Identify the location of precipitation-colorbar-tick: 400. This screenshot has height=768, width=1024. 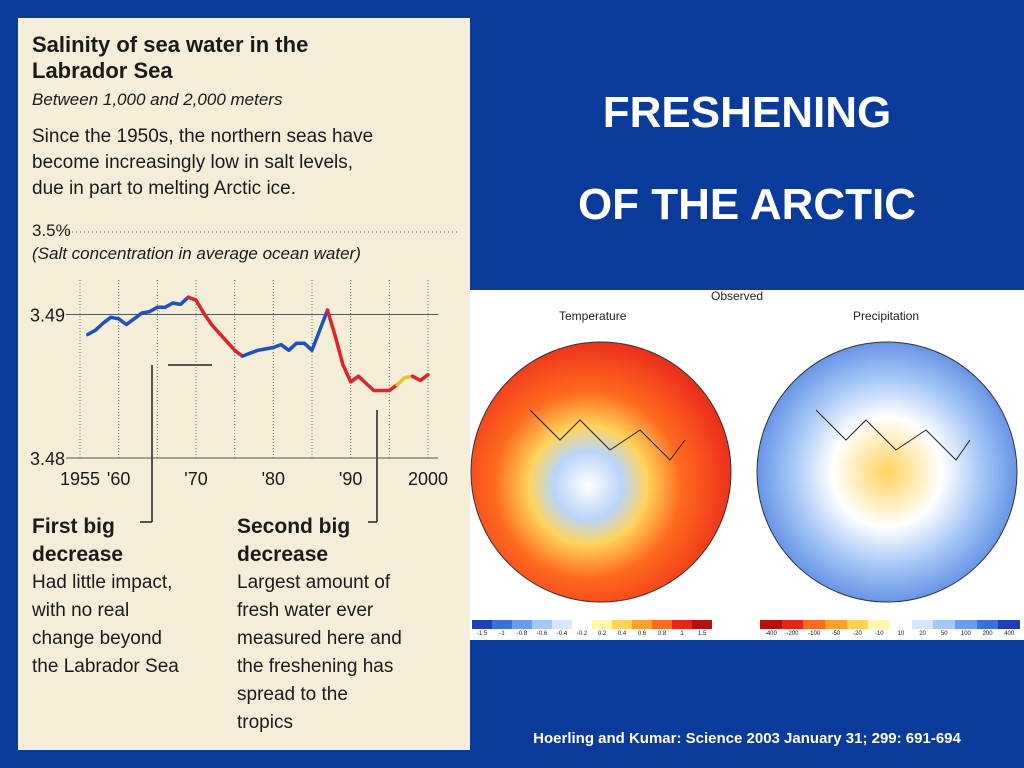
(1009, 634).